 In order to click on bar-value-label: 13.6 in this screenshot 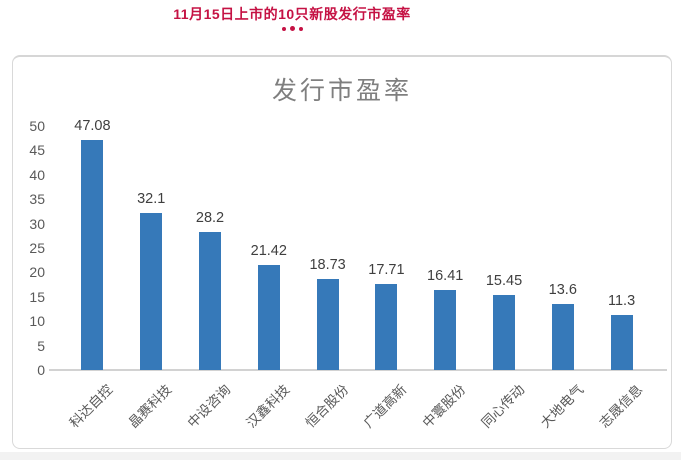, I will do `click(562, 290)`.